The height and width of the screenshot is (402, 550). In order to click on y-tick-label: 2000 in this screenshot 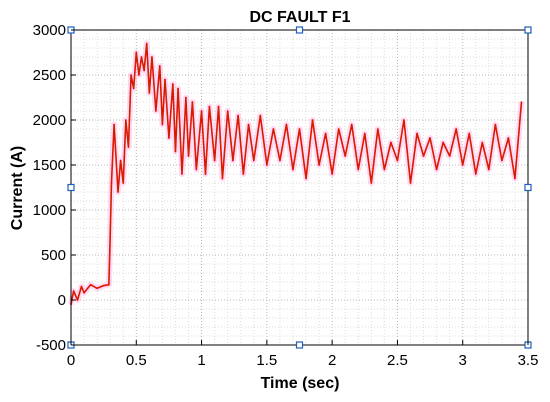, I will do `click(49, 120)`.